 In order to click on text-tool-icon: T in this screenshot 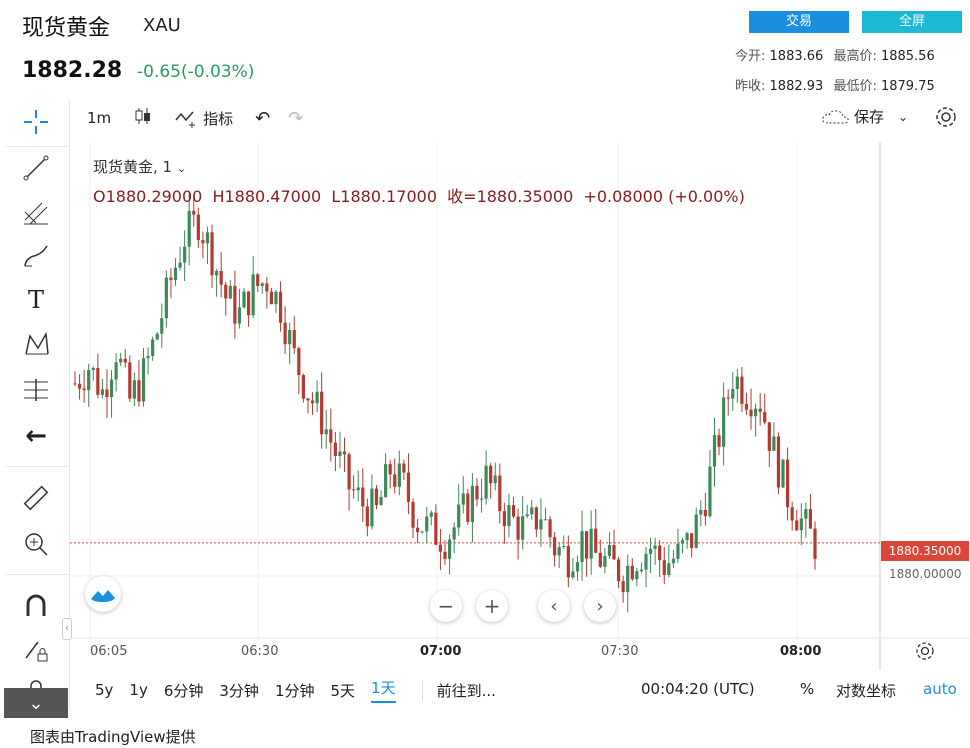, I will do `click(35, 300)`.